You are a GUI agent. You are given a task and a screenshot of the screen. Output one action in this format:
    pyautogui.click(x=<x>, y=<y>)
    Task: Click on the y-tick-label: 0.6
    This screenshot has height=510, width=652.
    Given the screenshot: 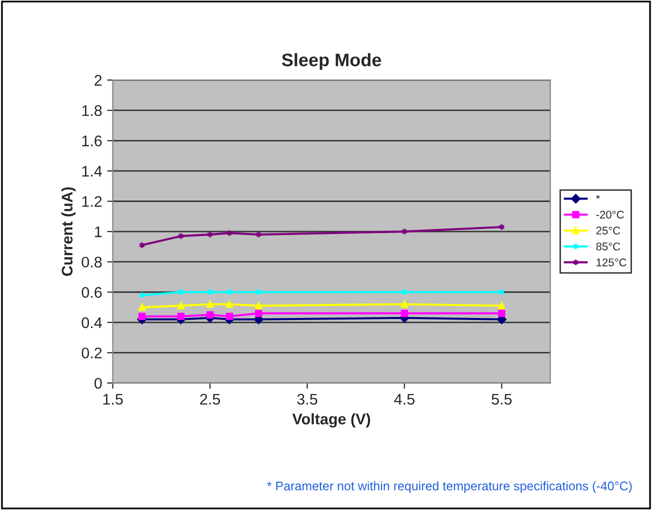 What is the action you would take?
    pyautogui.click(x=92, y=292)
    